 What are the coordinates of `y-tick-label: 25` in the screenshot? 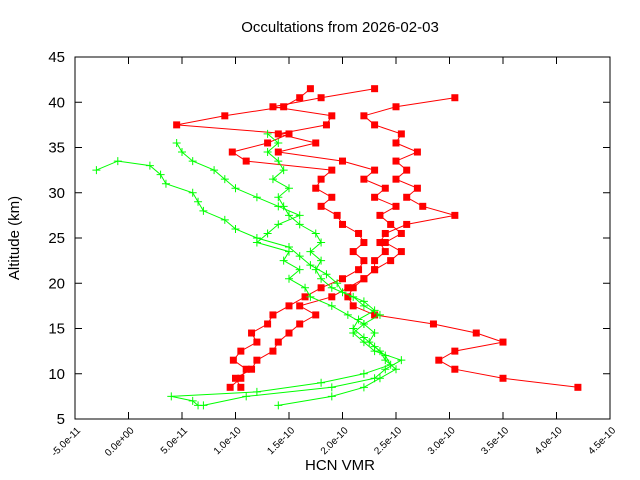 It's located at (56, 238).